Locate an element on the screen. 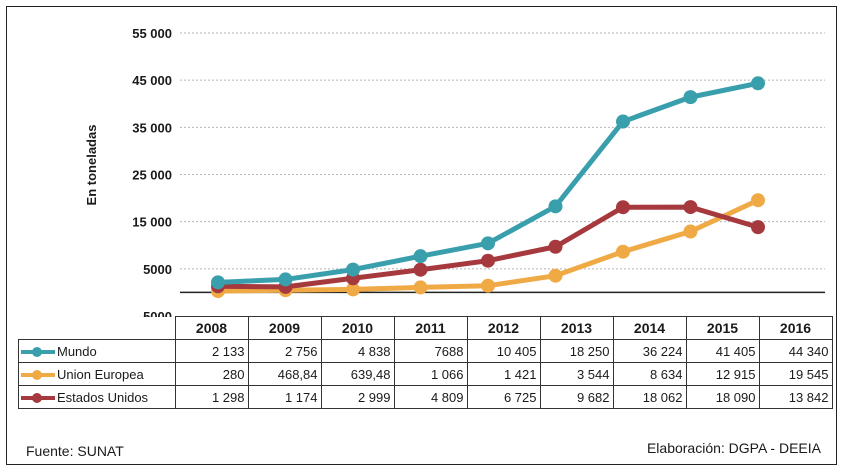 This screenshot has width=845, height=473. value-cell: 2 756 is located at coordinates (284, 351).